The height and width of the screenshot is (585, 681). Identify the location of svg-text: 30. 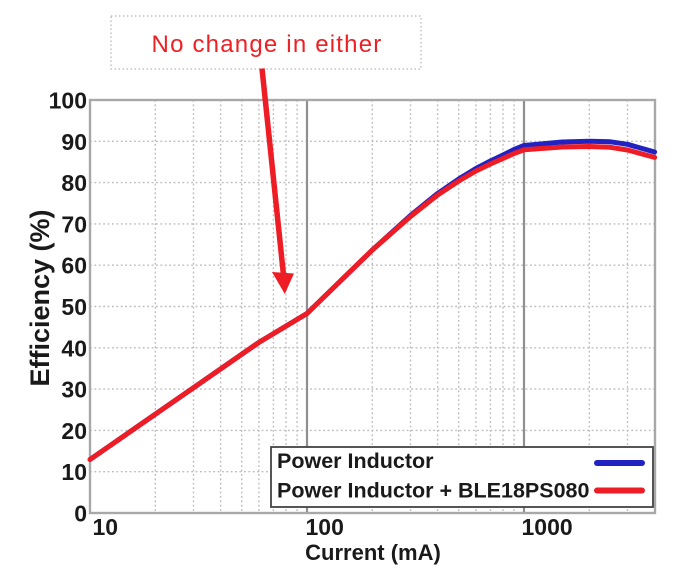
(74, 390).